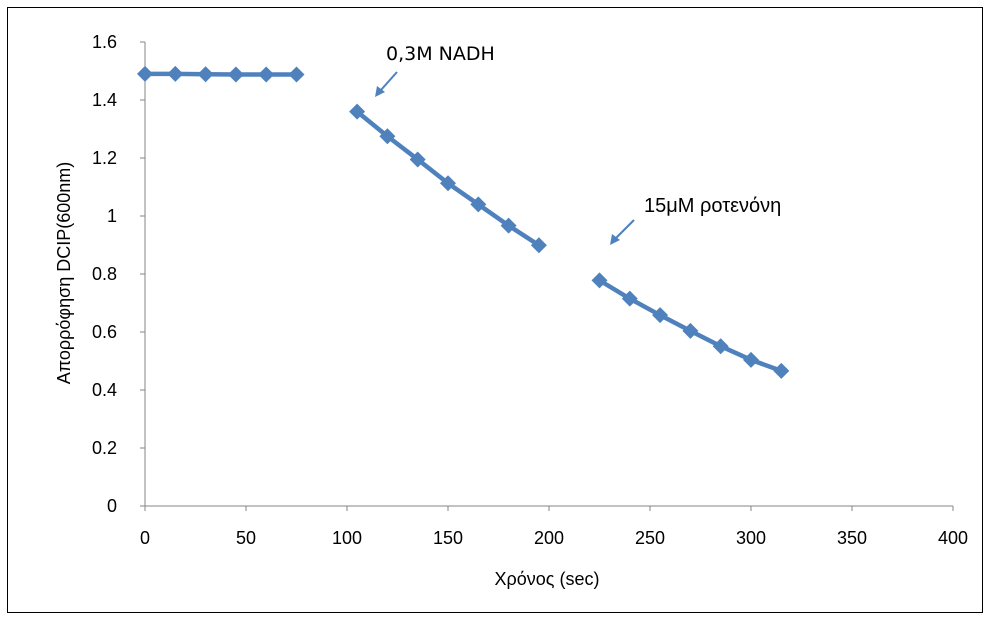 This screenshot has width=990, height=621. Describe the element at coordinates (712, 206) in the screenshot. I see `annotation-rotenone-label: 15μM ροτενόνη` at that location.